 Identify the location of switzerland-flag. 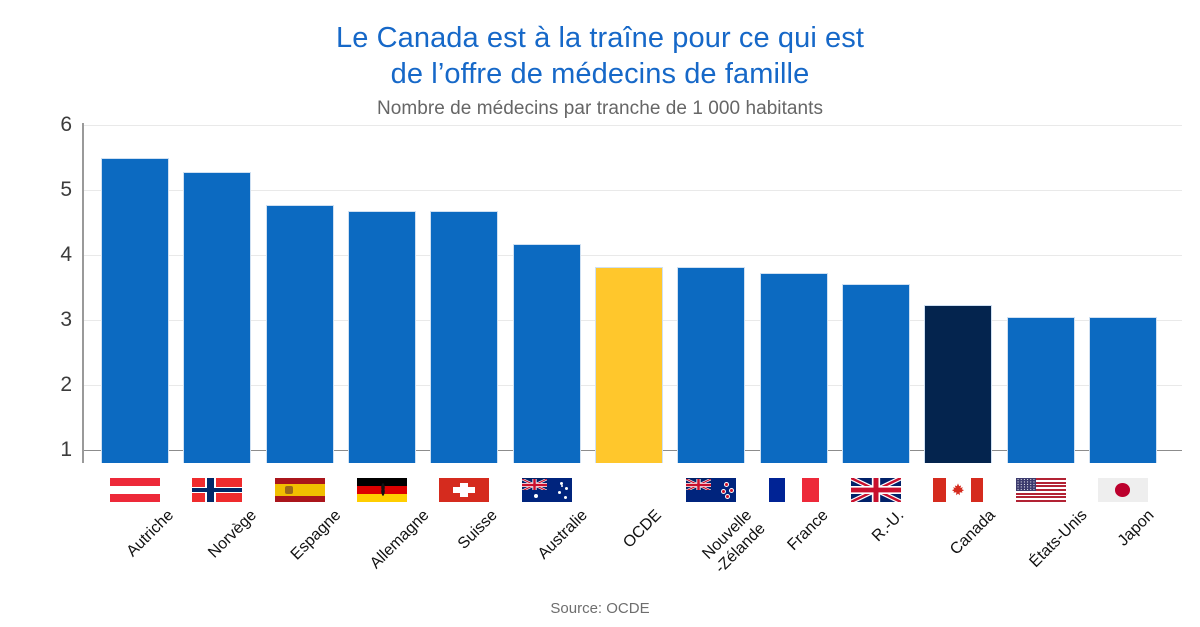
(464, 490).